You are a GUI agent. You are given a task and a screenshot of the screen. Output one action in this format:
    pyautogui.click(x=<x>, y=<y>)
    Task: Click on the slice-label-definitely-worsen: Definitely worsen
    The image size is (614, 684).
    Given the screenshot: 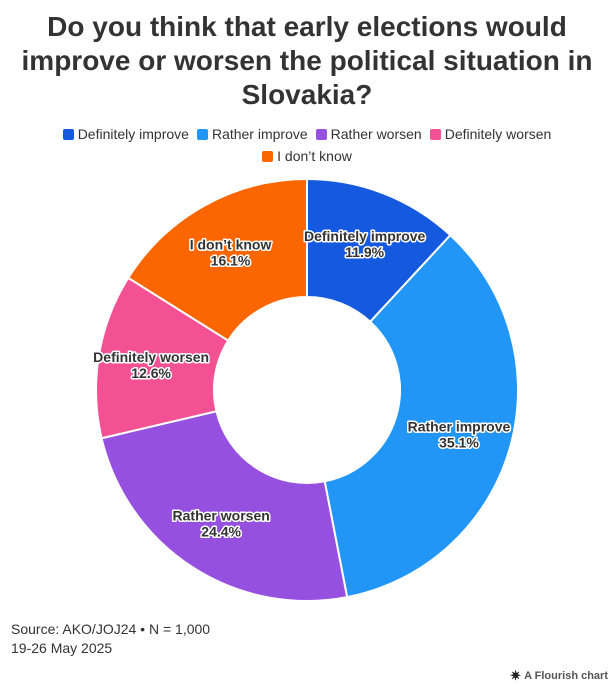 What is the action you would take?
    pyautogui.click(x=151, y=357)
    